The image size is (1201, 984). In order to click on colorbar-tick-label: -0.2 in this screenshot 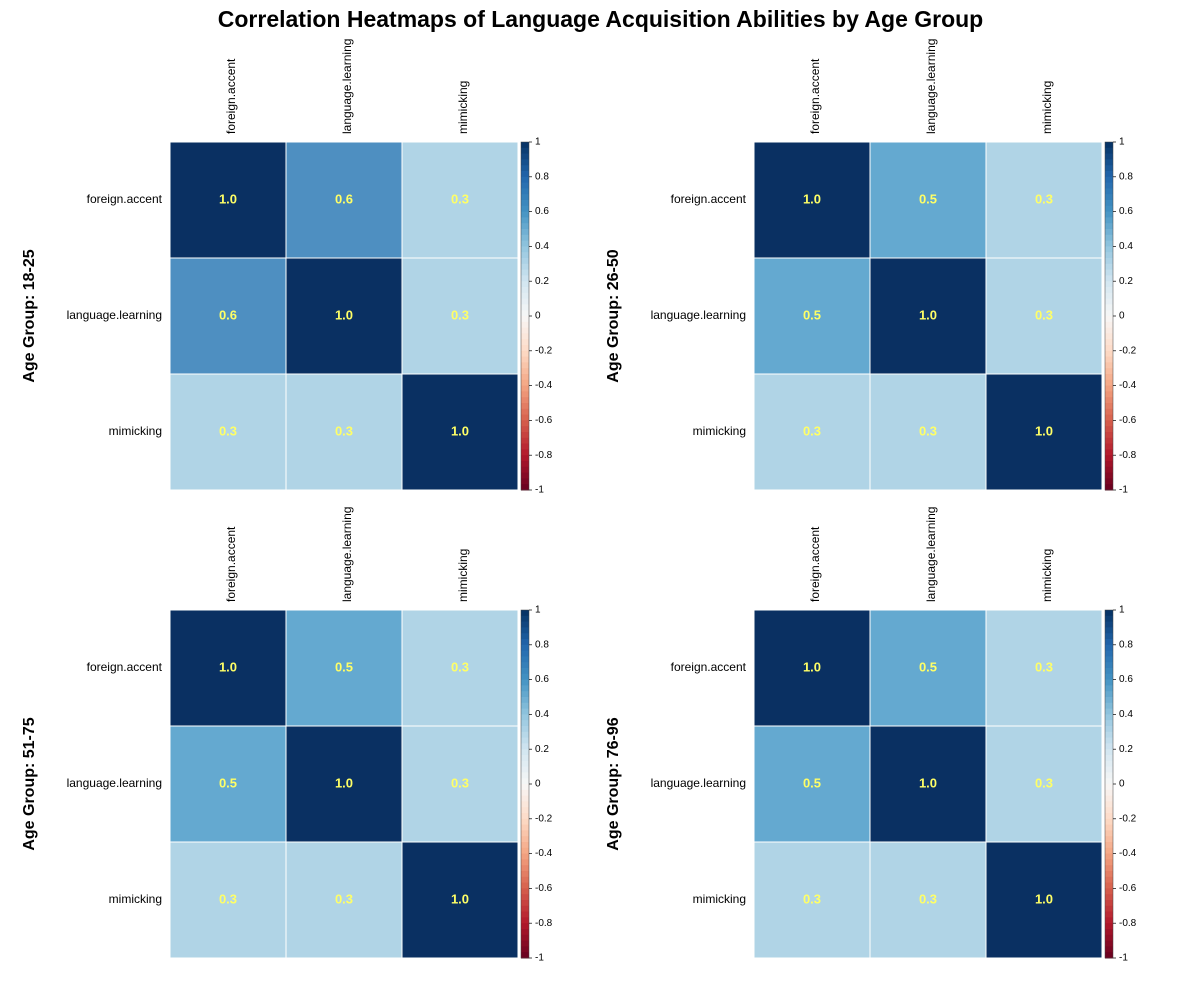, I will do `click(544, 818)`.